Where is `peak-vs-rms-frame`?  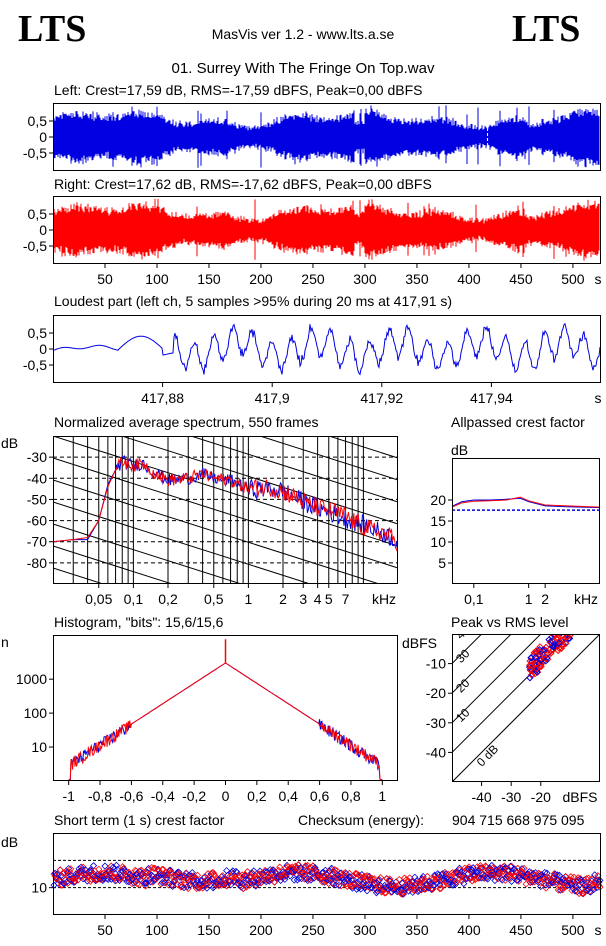 peak-vs-rms-frame is located at coordinates (526, 708).